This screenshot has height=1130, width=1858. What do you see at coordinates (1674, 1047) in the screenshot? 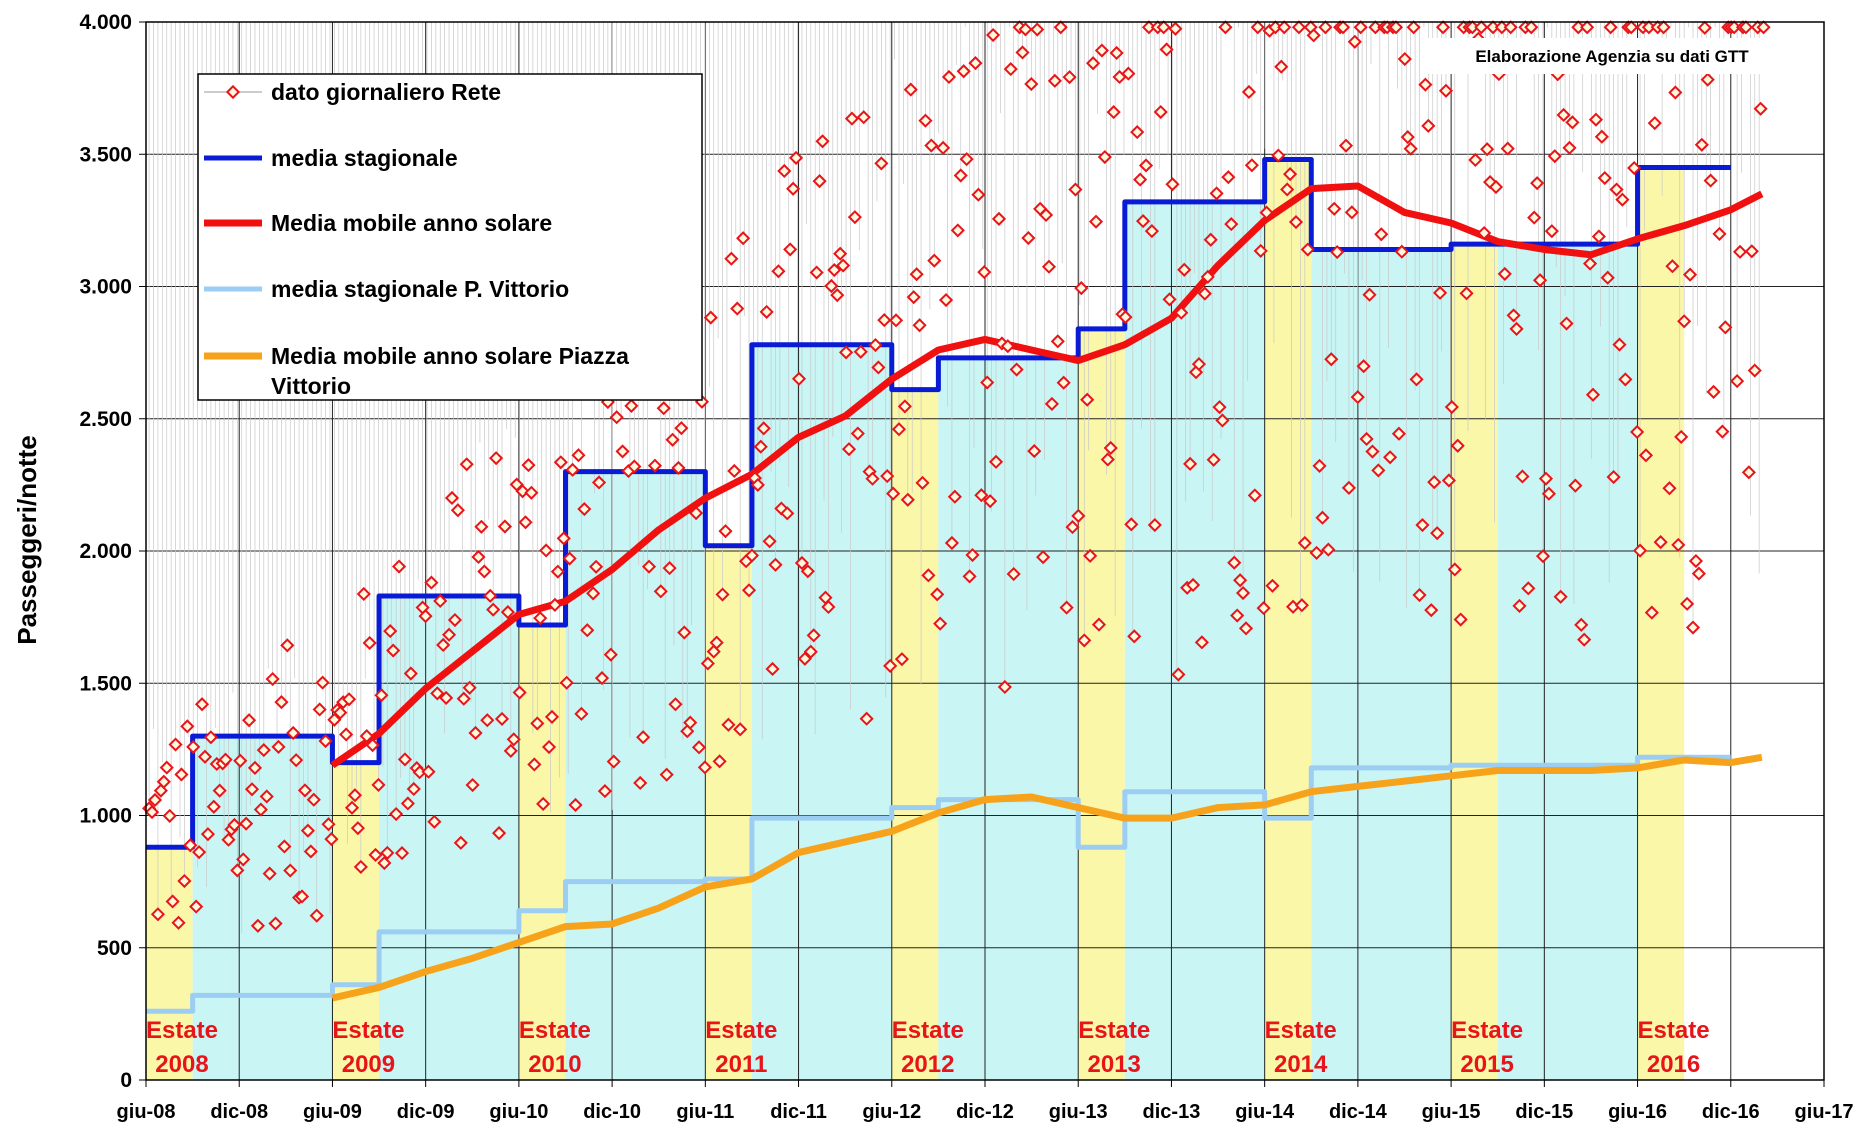
I see `summer-label-2016: Estate 2016` at bounding box center [1674, 1047].